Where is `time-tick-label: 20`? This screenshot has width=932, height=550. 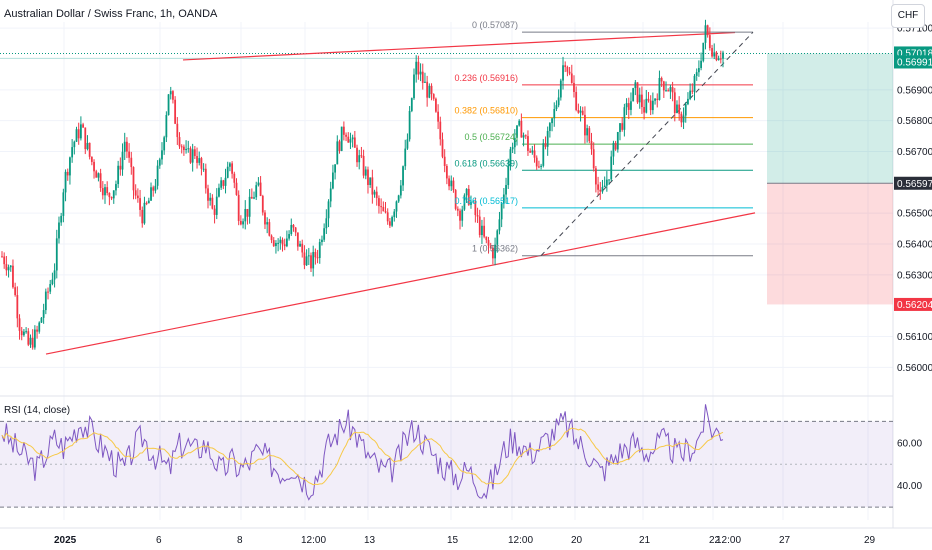 time-tick-label: 20 is located at coordinates (577, 540).